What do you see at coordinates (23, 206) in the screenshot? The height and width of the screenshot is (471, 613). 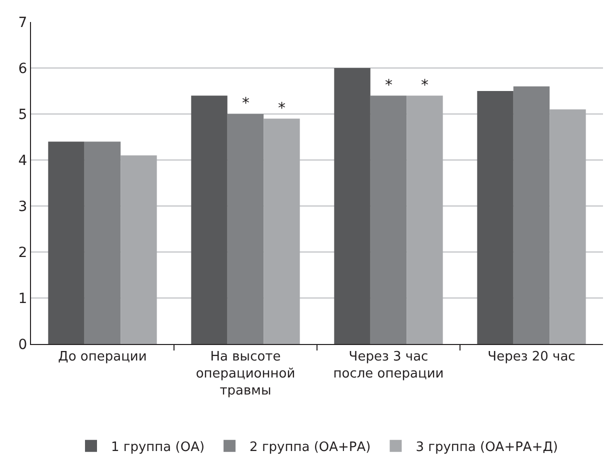 I see `y-tick-label: 3` at bounding box center [23, 206].